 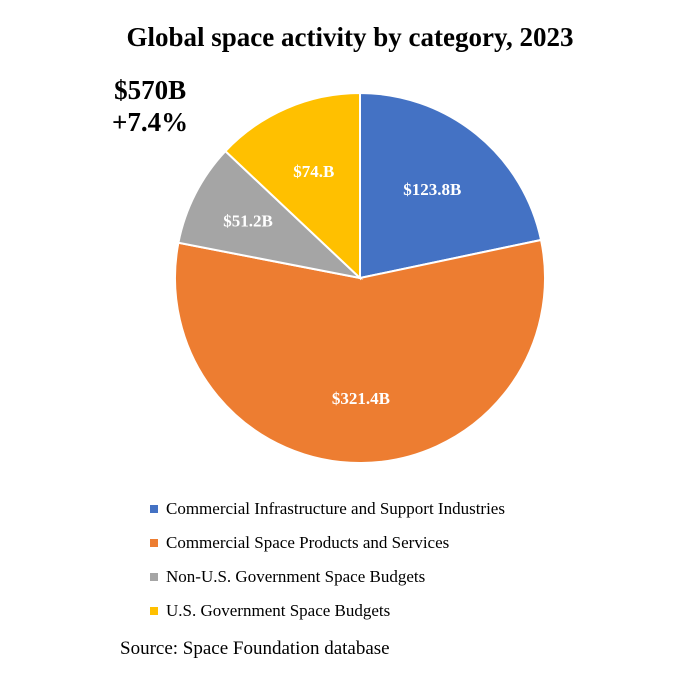 What do you see at coordinates (150, 122) in the screenshot?
I see `growth-value: +7.4%` at bounding box center [150, 122].